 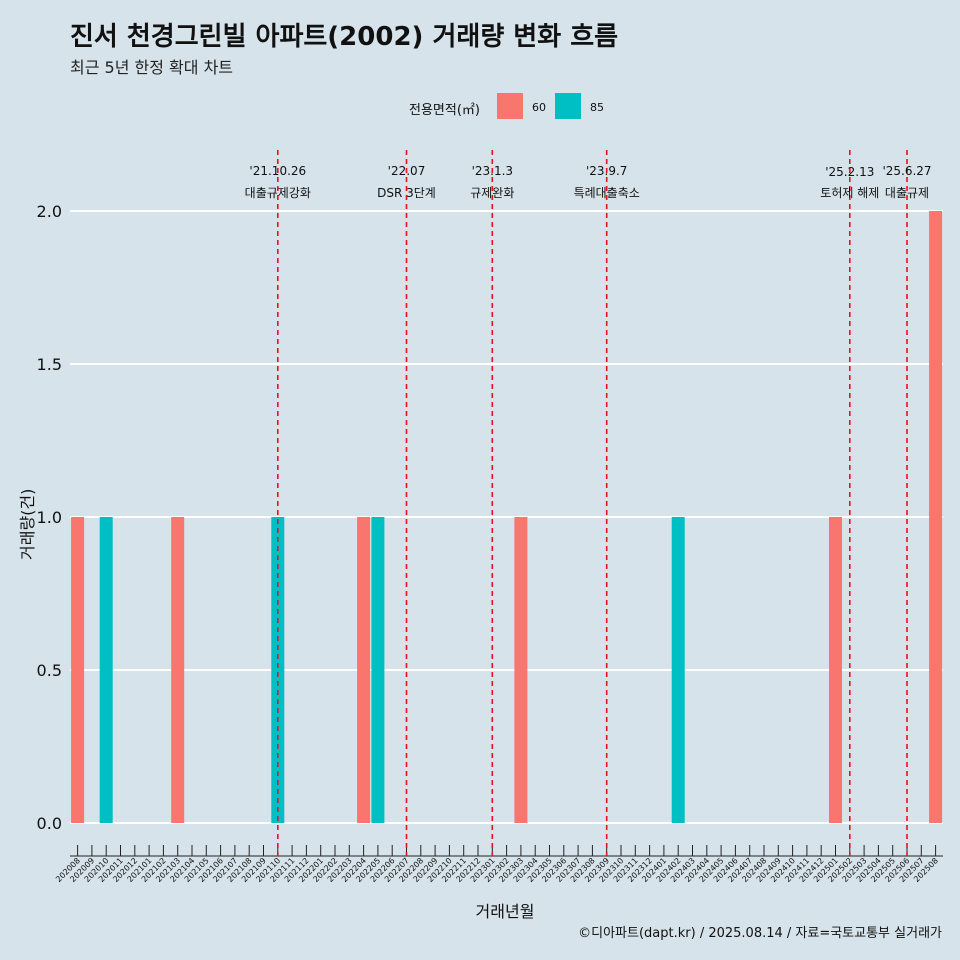 I want to click on event-label-202301: 규제완화, so click(x=492, y=193).